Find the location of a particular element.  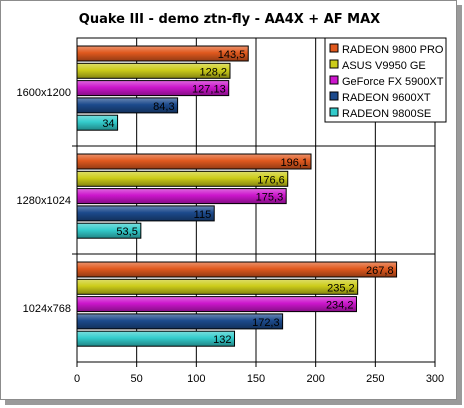

x-tick-label: 250 is located at coordinates (375, 379).